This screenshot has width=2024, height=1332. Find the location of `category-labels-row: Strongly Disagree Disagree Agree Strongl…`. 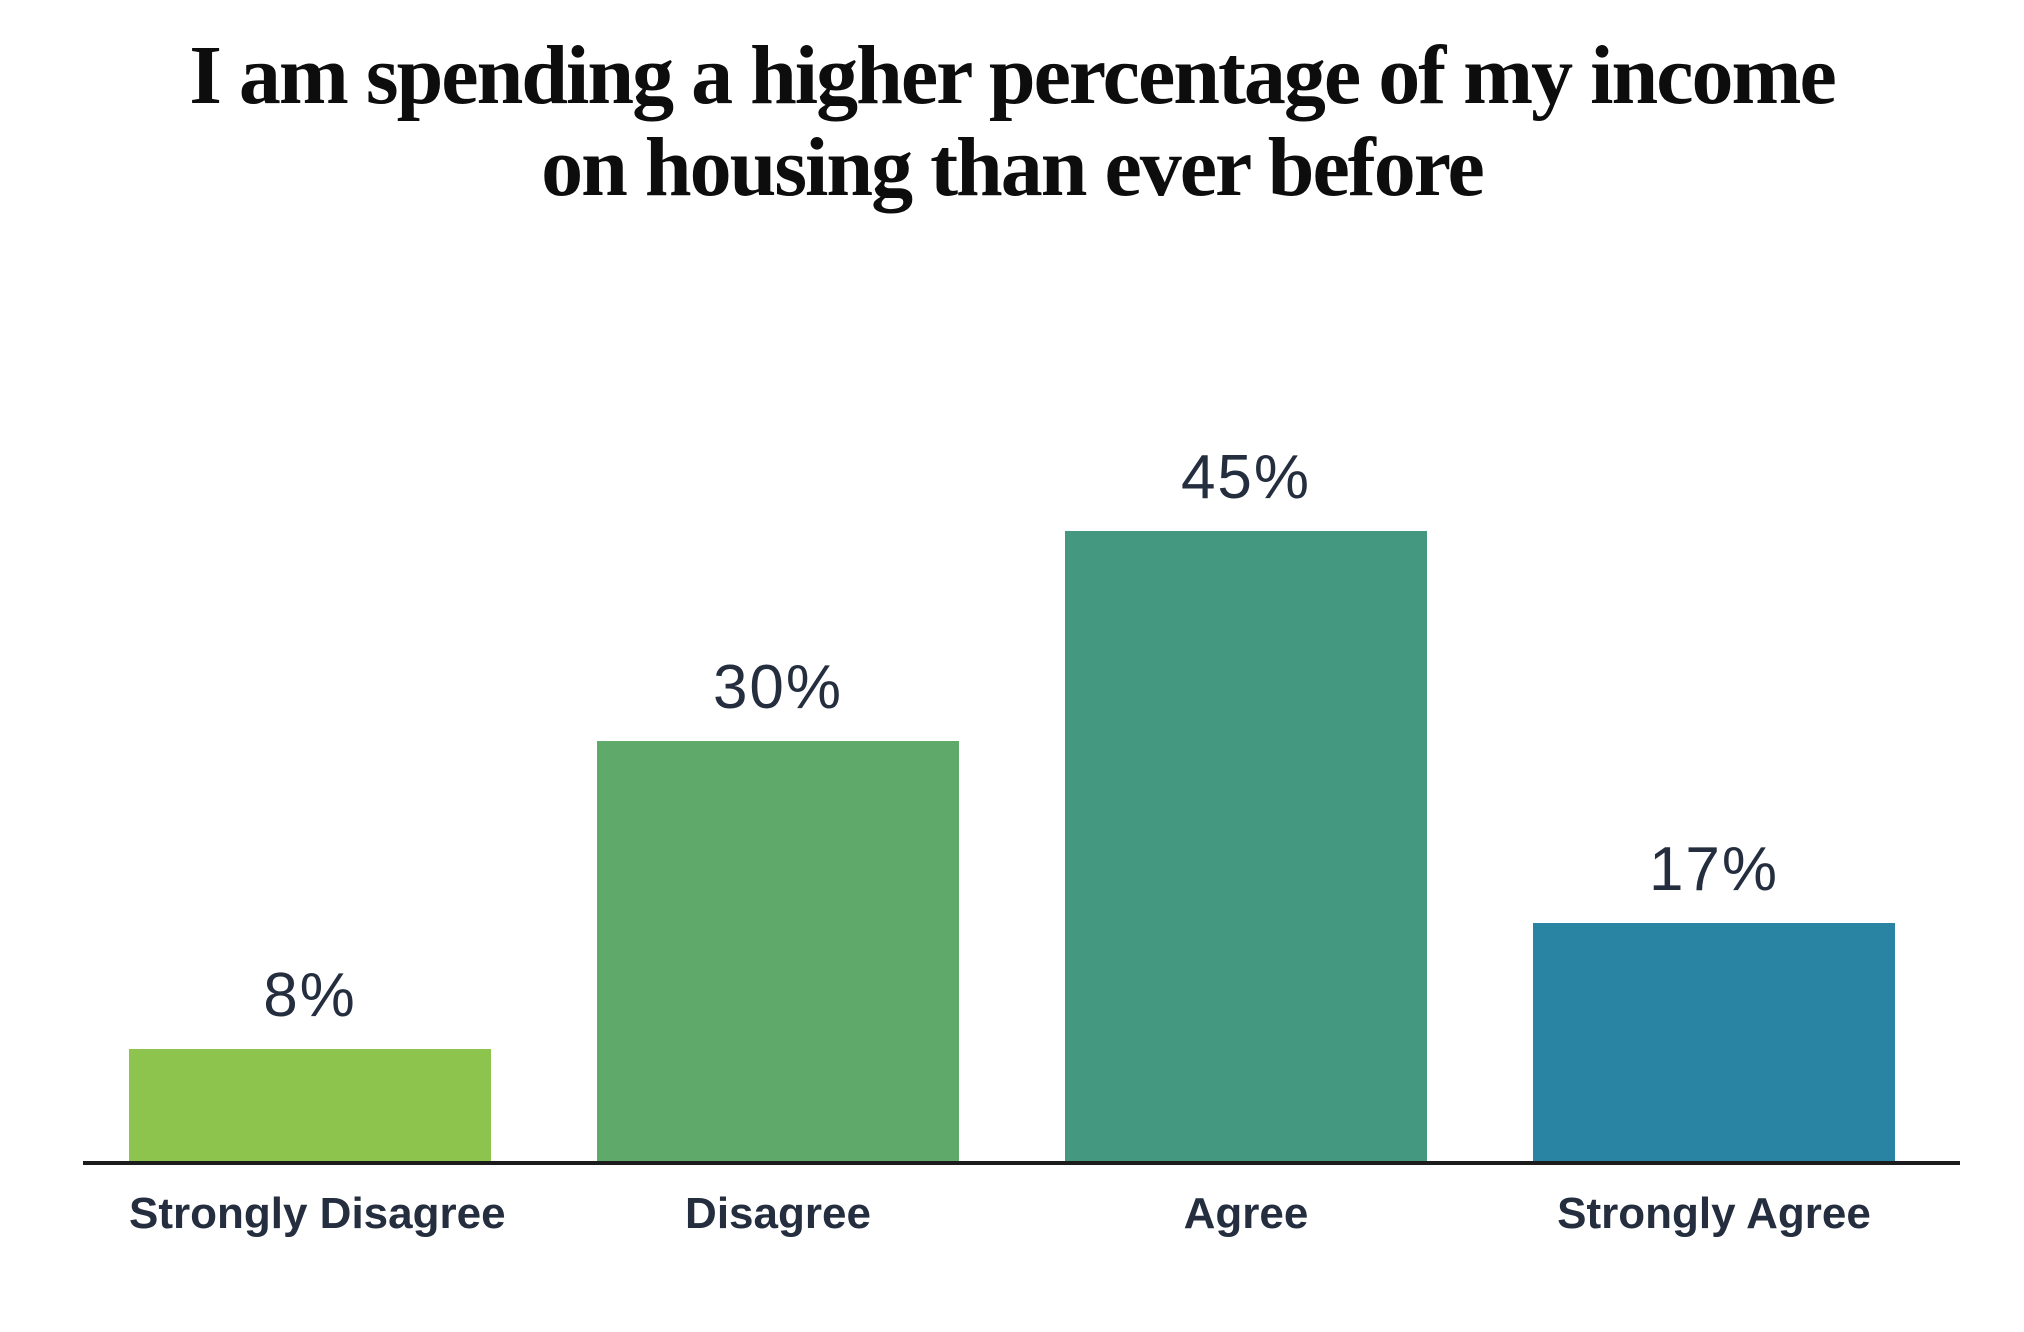

category-labels-row: Strongly Disagree Disagree Agree Strongl… is located at coordinates (1012, 1214).